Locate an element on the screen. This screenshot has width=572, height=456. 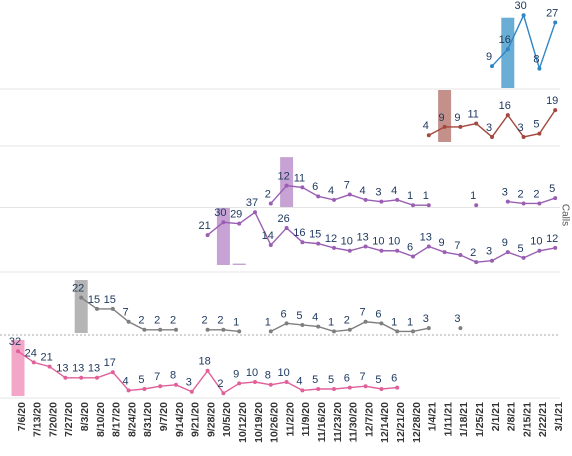
x-tick-label: 8/3/20 is located at coordinates (85, 416).